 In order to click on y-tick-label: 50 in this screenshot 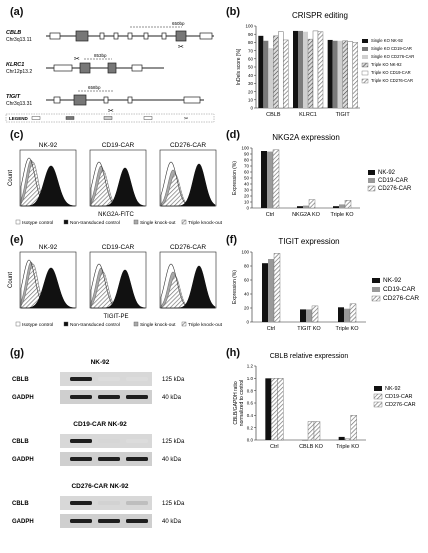, I will do `click(247, 178)`.